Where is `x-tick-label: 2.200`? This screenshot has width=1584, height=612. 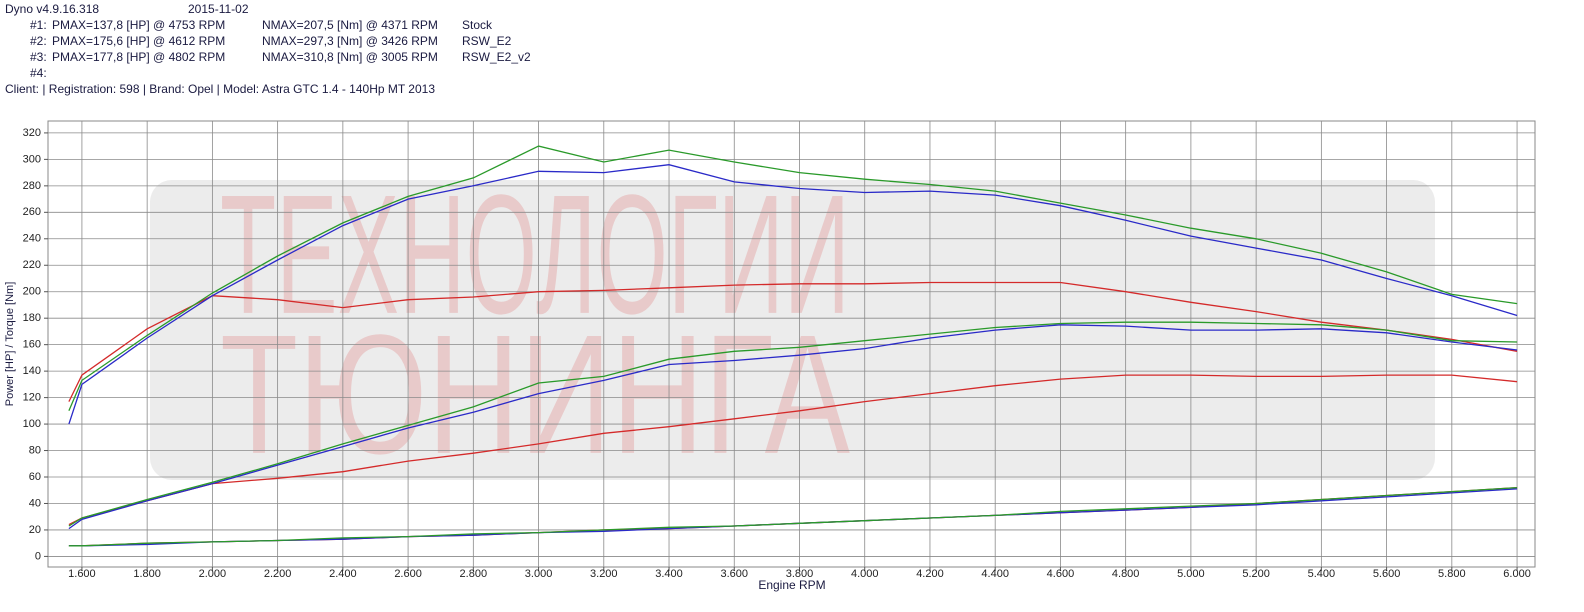
x-tick-label: 2.200 is located at coordinates (278, 574).